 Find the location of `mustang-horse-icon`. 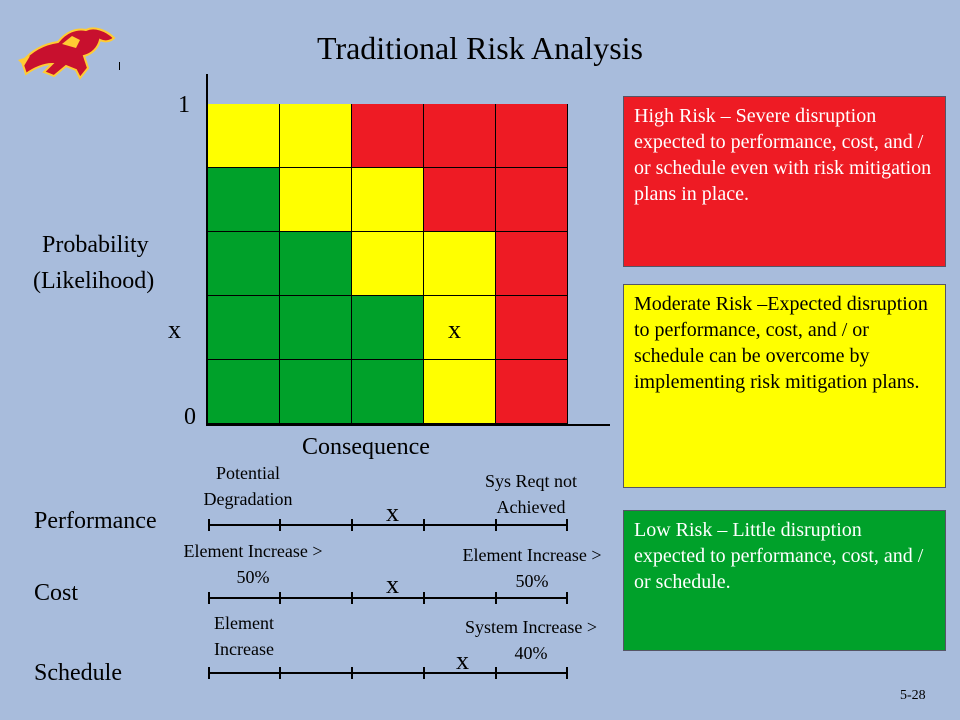

mustang-horse-icon is located at coordinates (67, 53).